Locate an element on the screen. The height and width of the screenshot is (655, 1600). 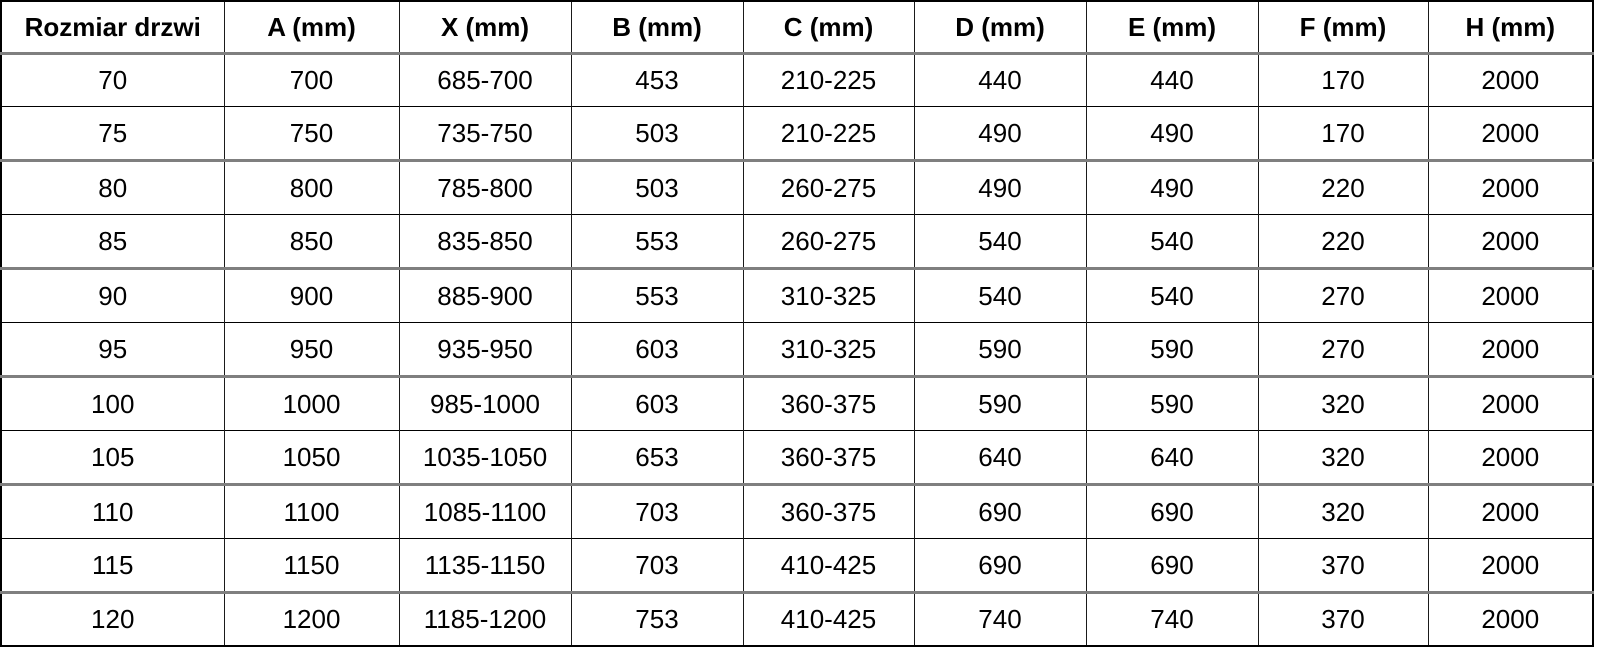
table-cell: 850 is located at coordinates (311, 241).